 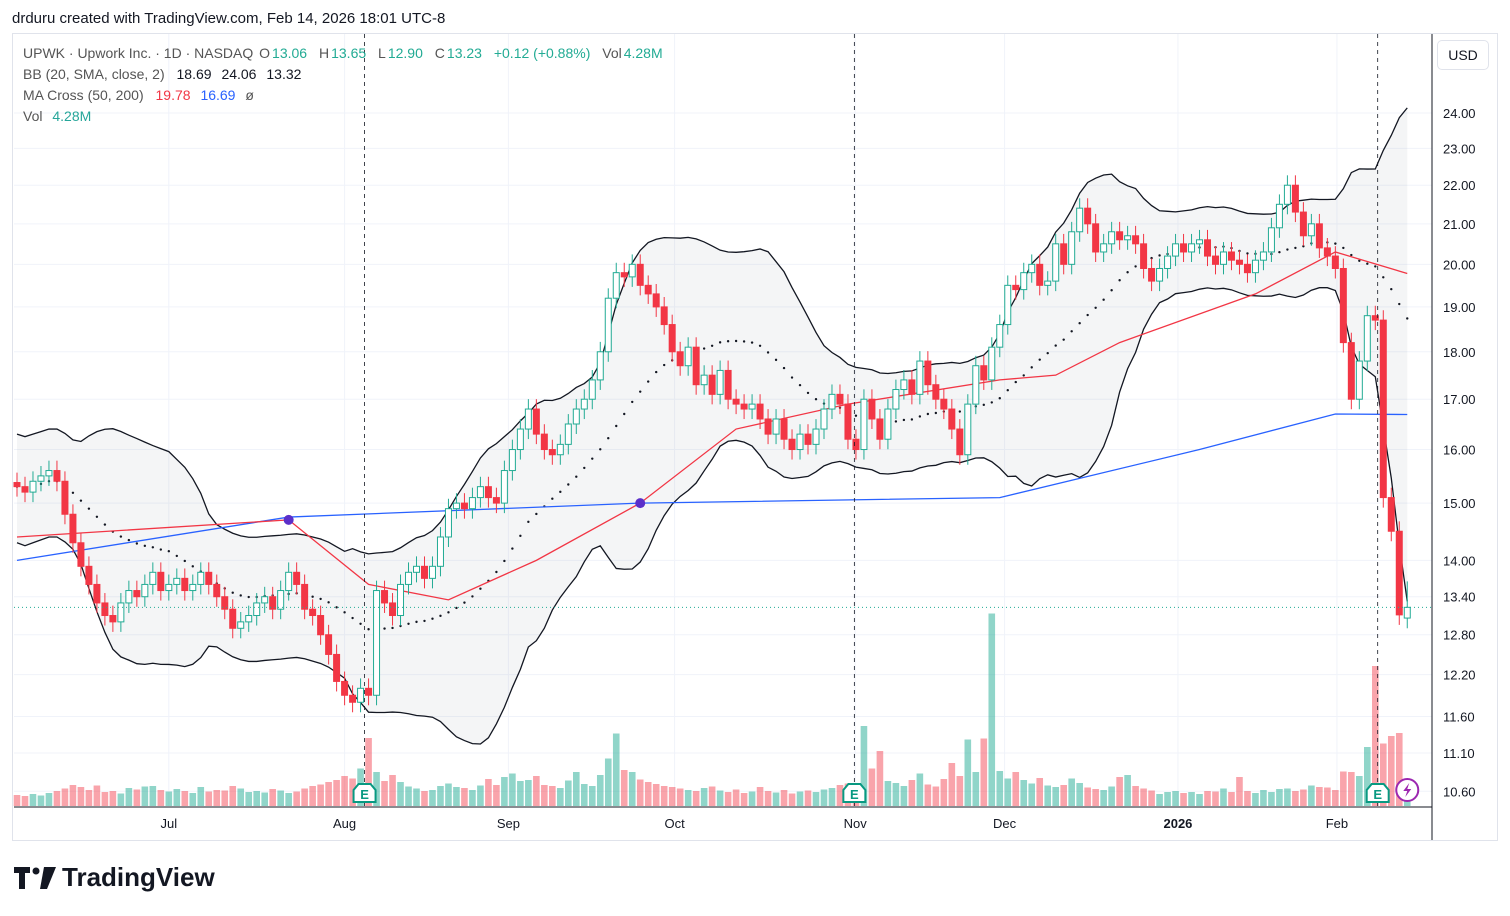 What do you see at coordinates (1463, 55) in the screenshot?
I see `currency-button: USD` at bounding box center [1463, 55].